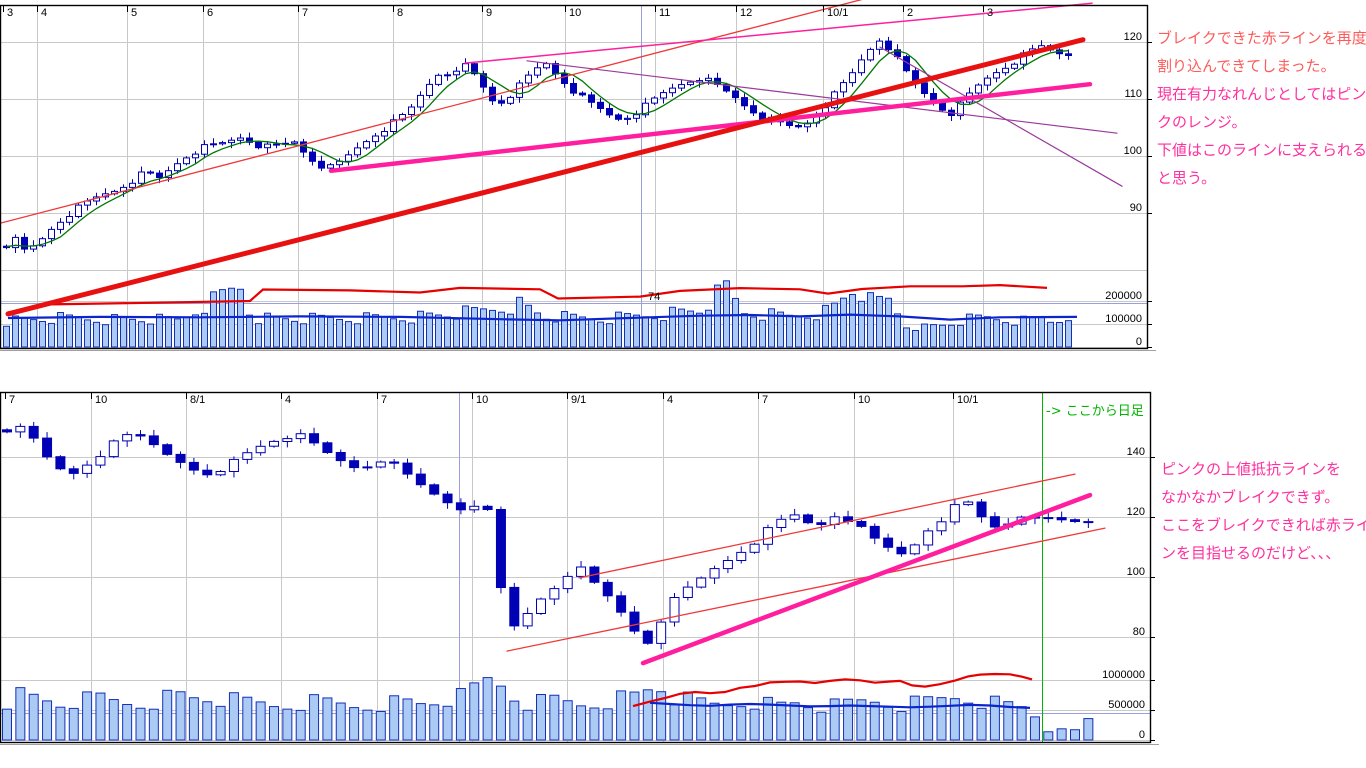 The image size is (1366, 768). What do you see at coordinates (197, 400) in the screenshot?
I see `x-tick-label: 8/1` at bounding box center [197, 400].